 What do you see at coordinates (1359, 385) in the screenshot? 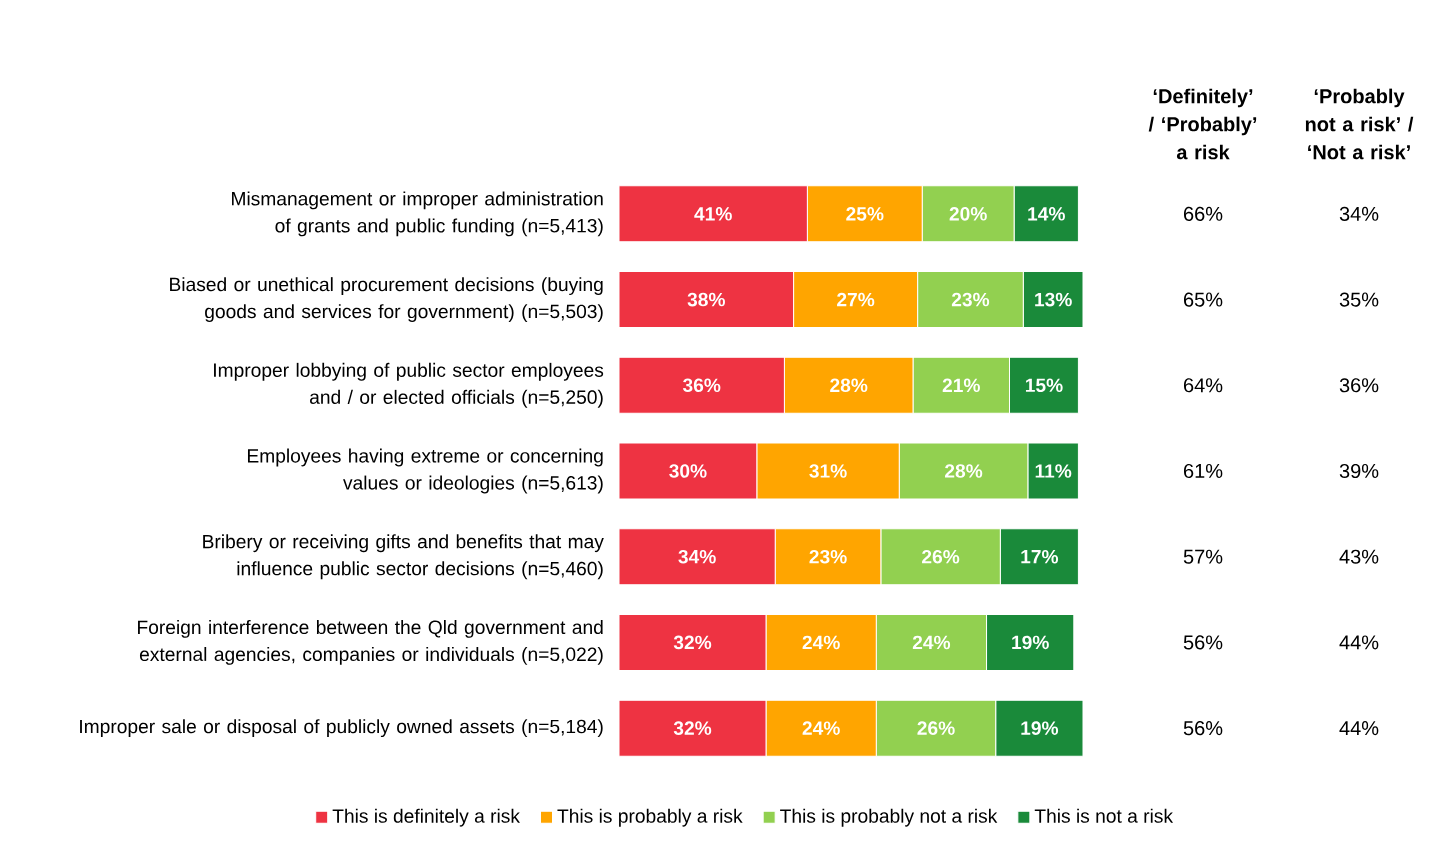
I see `text: 36%` at bounding box center [1359, 385].